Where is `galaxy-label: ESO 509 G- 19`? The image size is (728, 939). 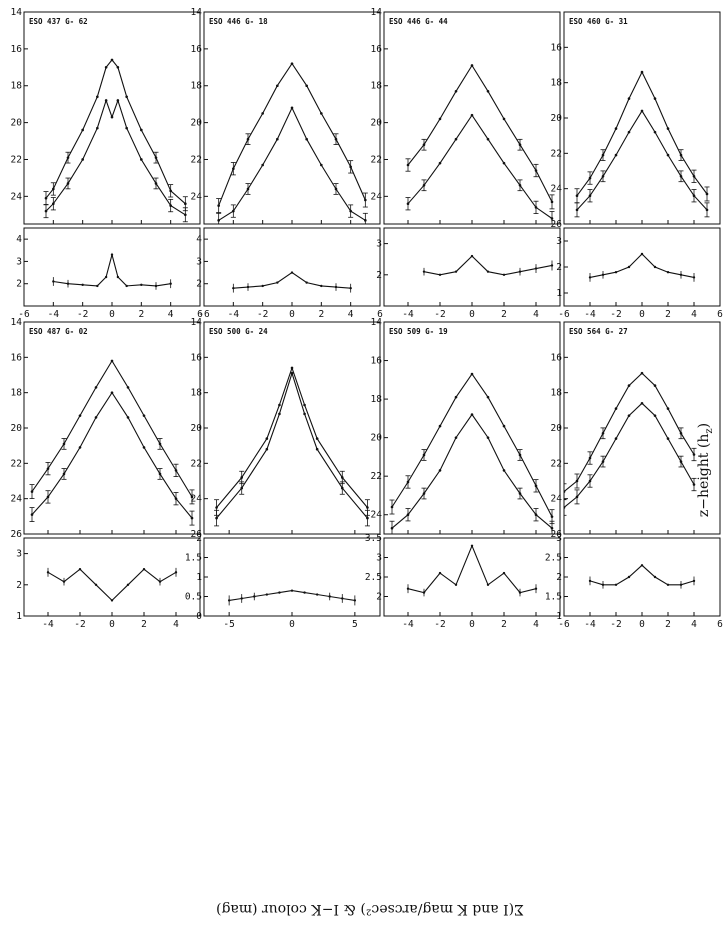
galaxy-label: ESO 509 G- 19 is located at coordinates (418, 331).